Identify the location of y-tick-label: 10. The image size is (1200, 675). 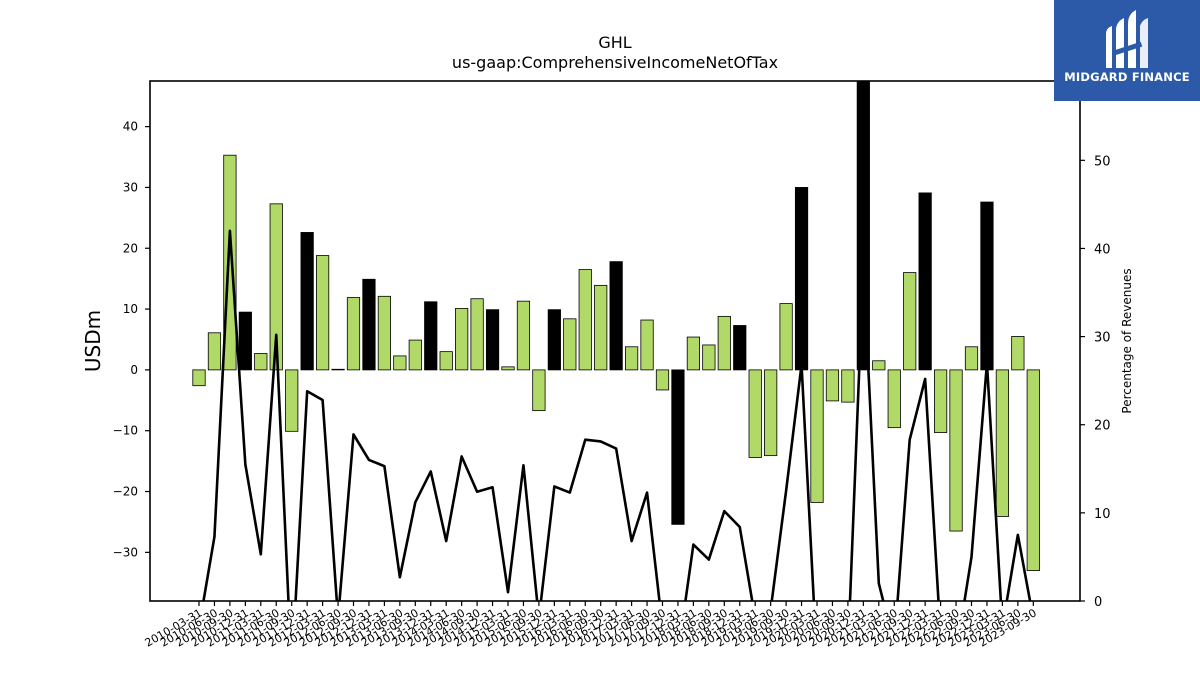
(130, 309).